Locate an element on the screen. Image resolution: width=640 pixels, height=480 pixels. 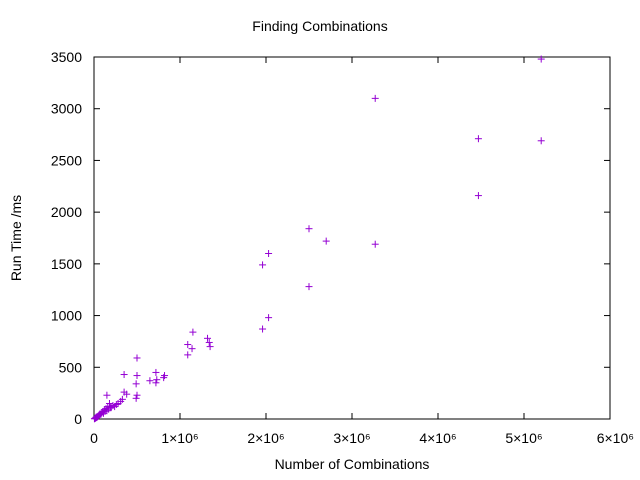
y-tick-label: 0 is located at coordinates (78, 419).